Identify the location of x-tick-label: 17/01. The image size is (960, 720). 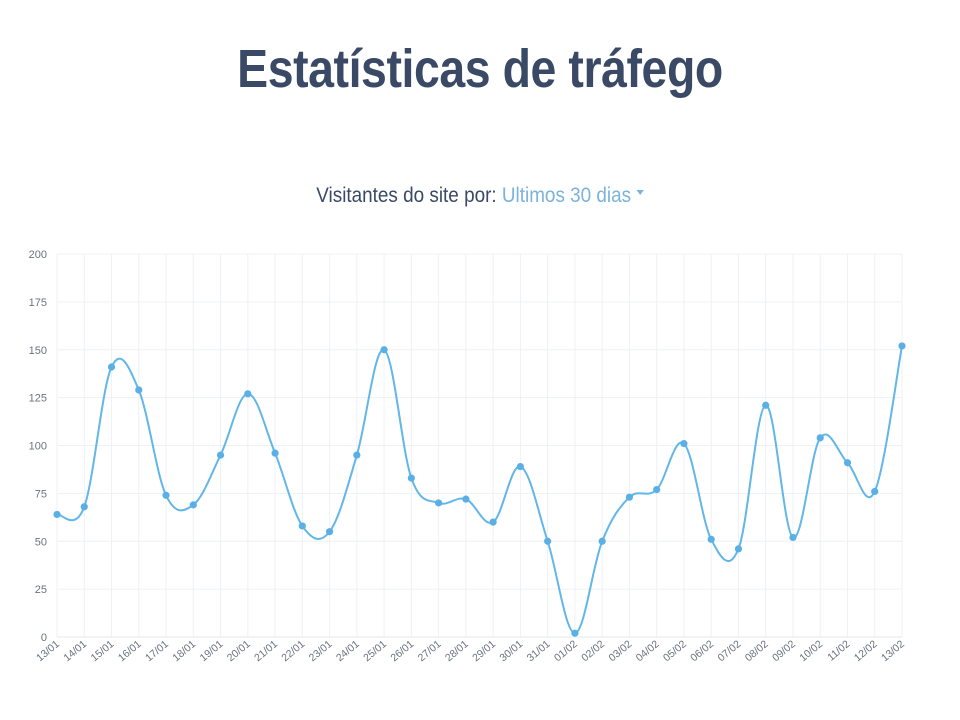
(157, 651).